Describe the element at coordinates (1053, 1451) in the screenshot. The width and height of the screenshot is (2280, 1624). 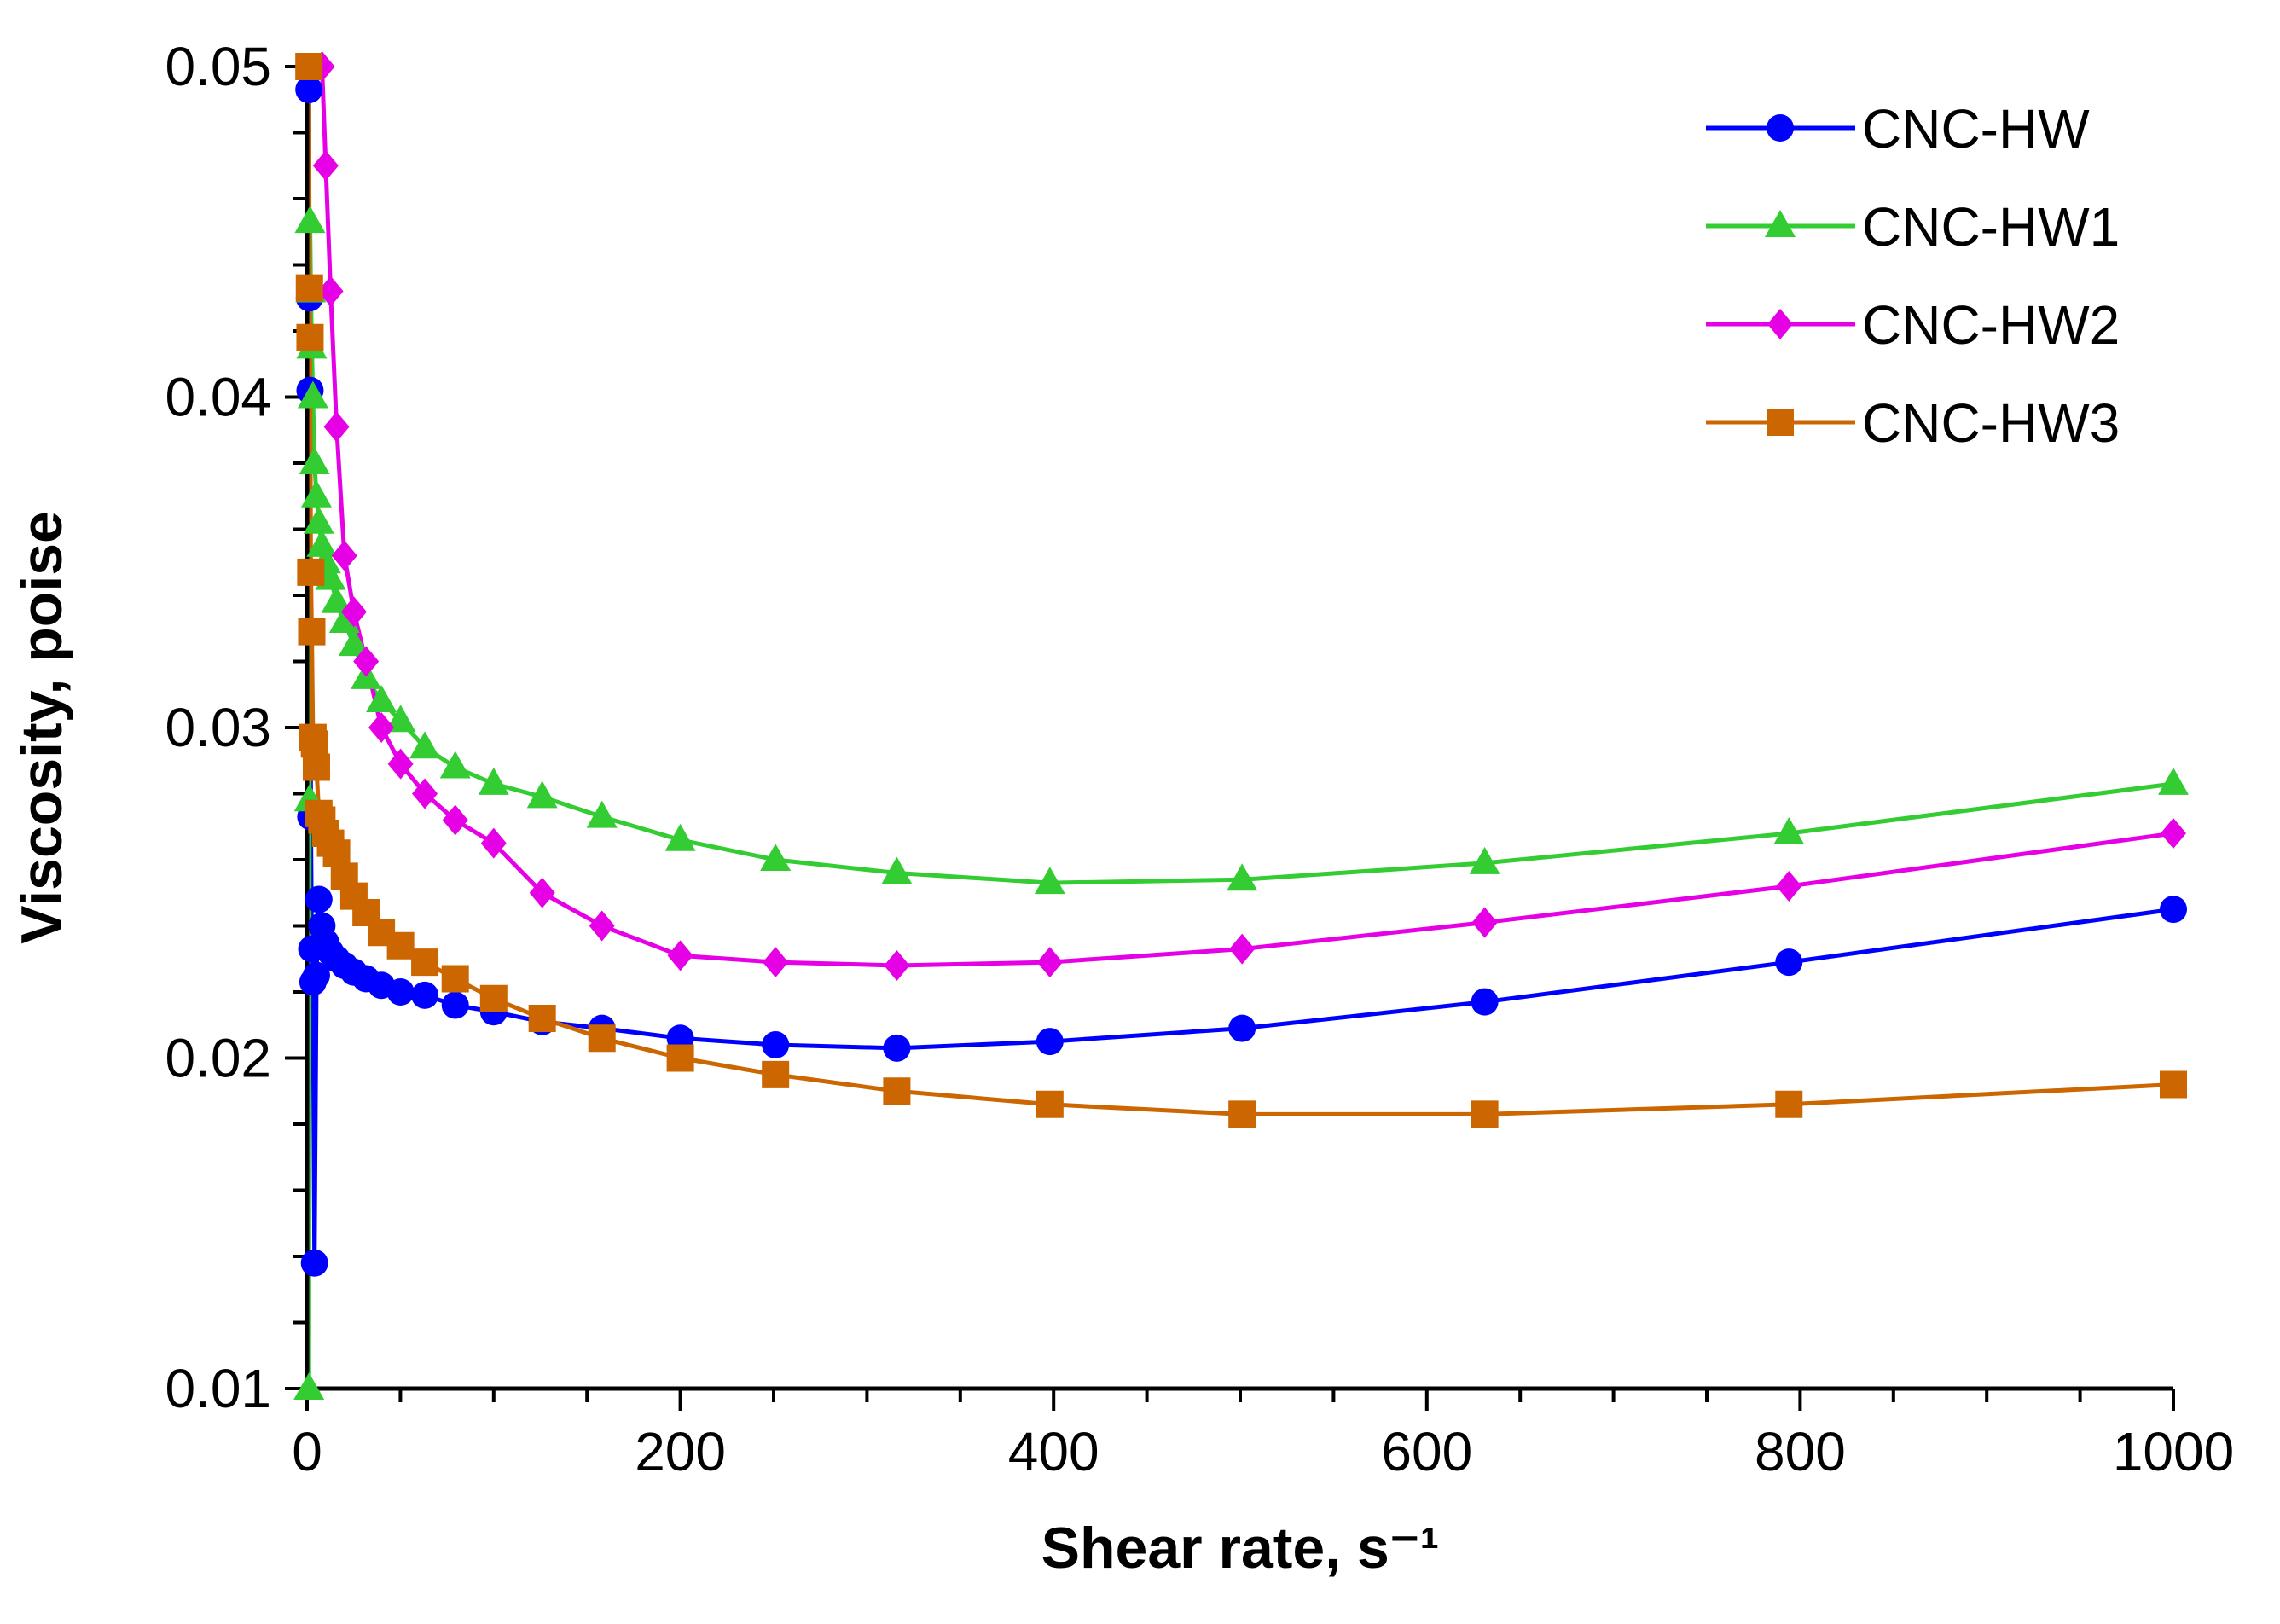
I see `x-tick-label: 400` at that location.